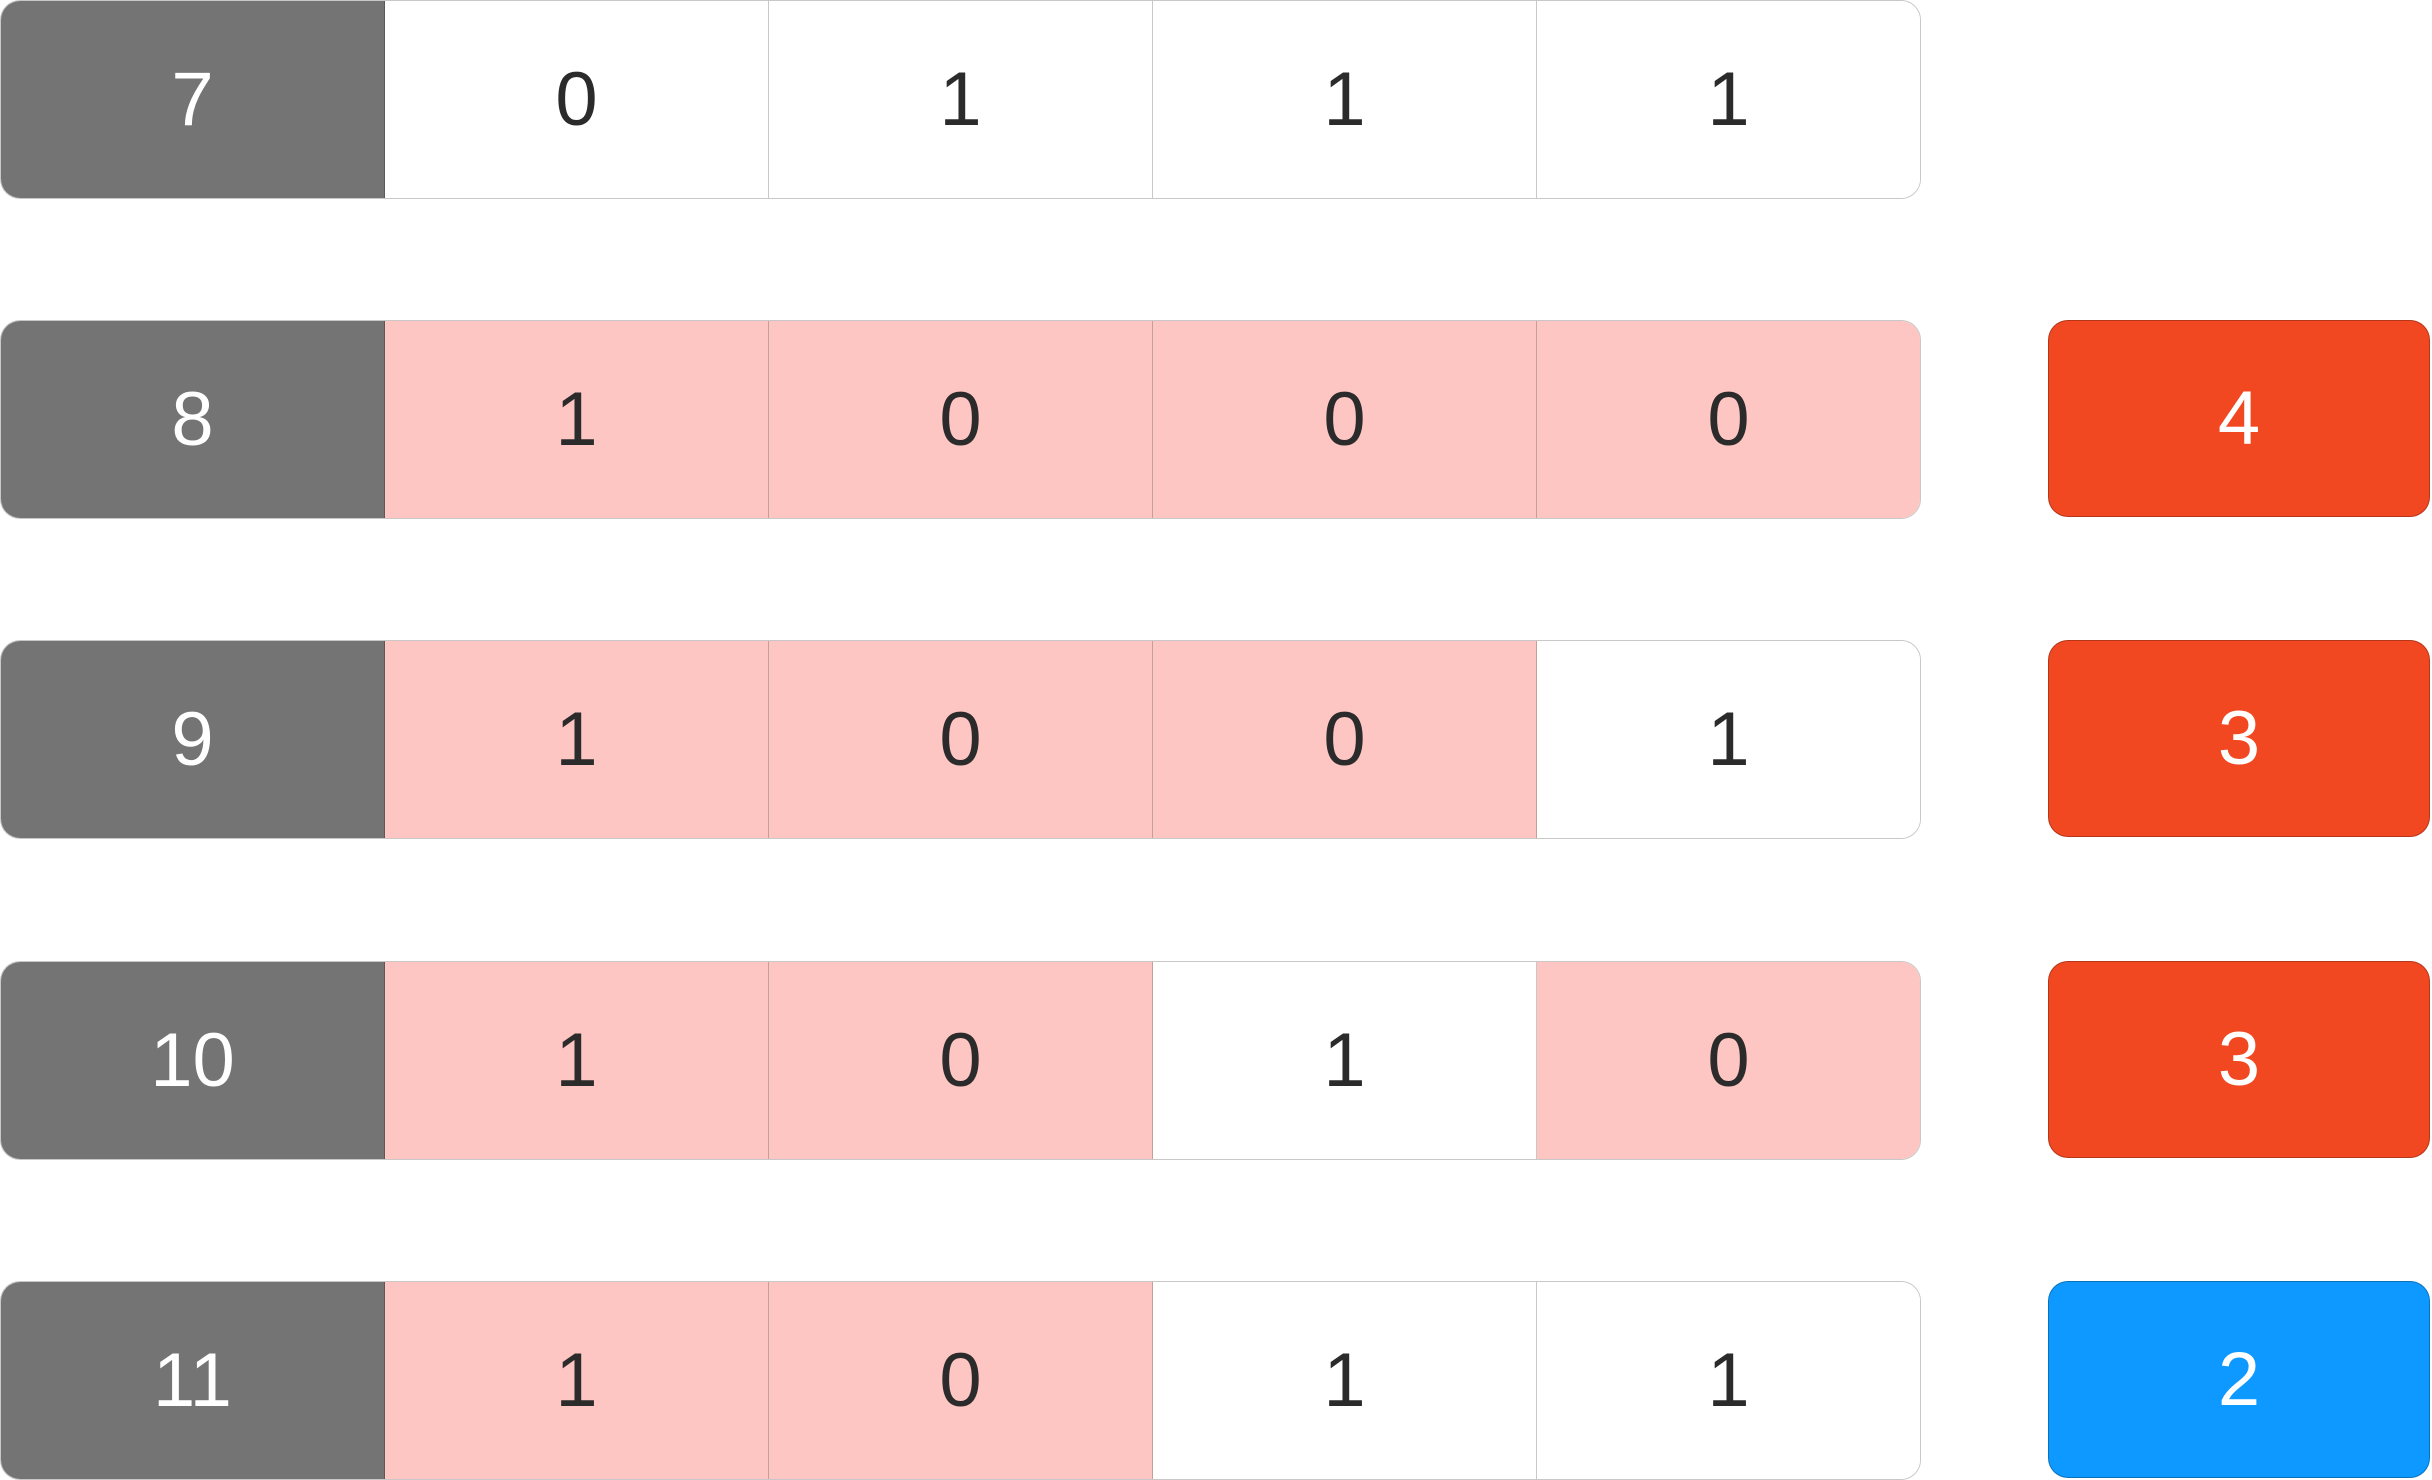  What do you see at coordinates (2239, 418) in the screenshot?
I see `changed-bit-count: 4` at bounding box center [2239, 418].